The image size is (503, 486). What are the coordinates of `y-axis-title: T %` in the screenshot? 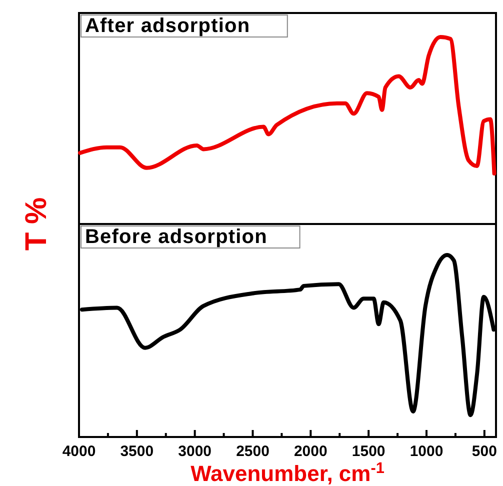 It's located at (36, 224).